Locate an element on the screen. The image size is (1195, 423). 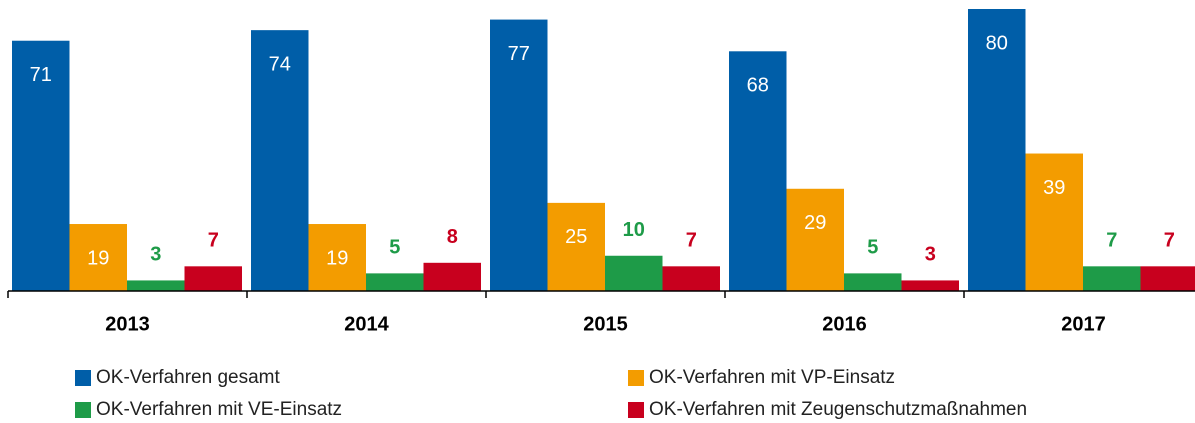
value-label: 29 is located at coordinates (815, 223).